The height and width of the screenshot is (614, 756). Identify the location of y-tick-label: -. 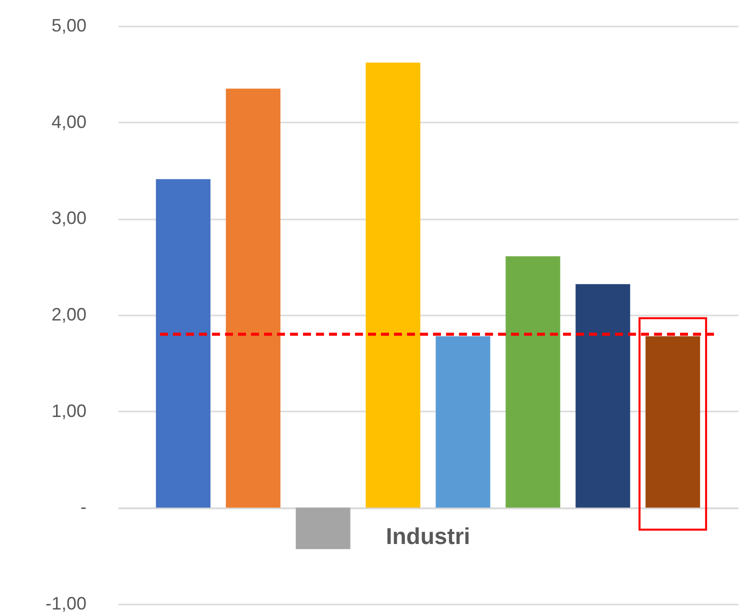
(83, 507).